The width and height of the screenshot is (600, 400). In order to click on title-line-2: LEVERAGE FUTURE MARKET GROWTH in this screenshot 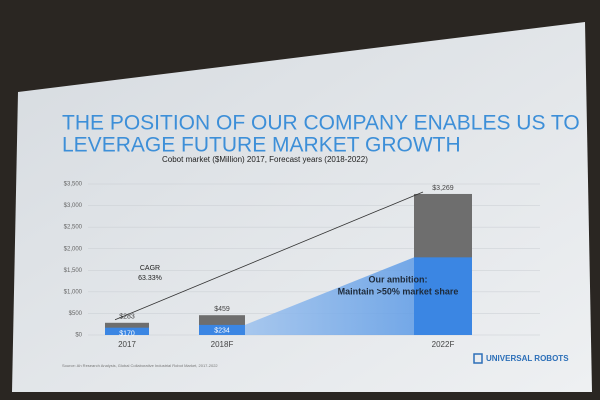, I will do `click(261, 145)`.